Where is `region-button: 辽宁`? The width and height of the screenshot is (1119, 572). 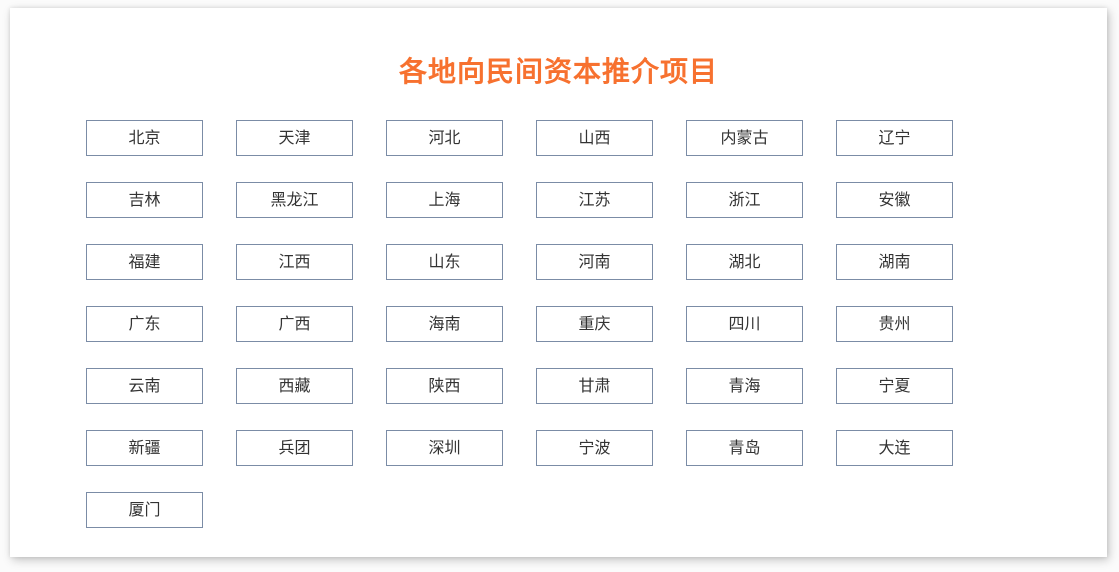 region-button: 辽宁 is located at coordinates (896, 140).